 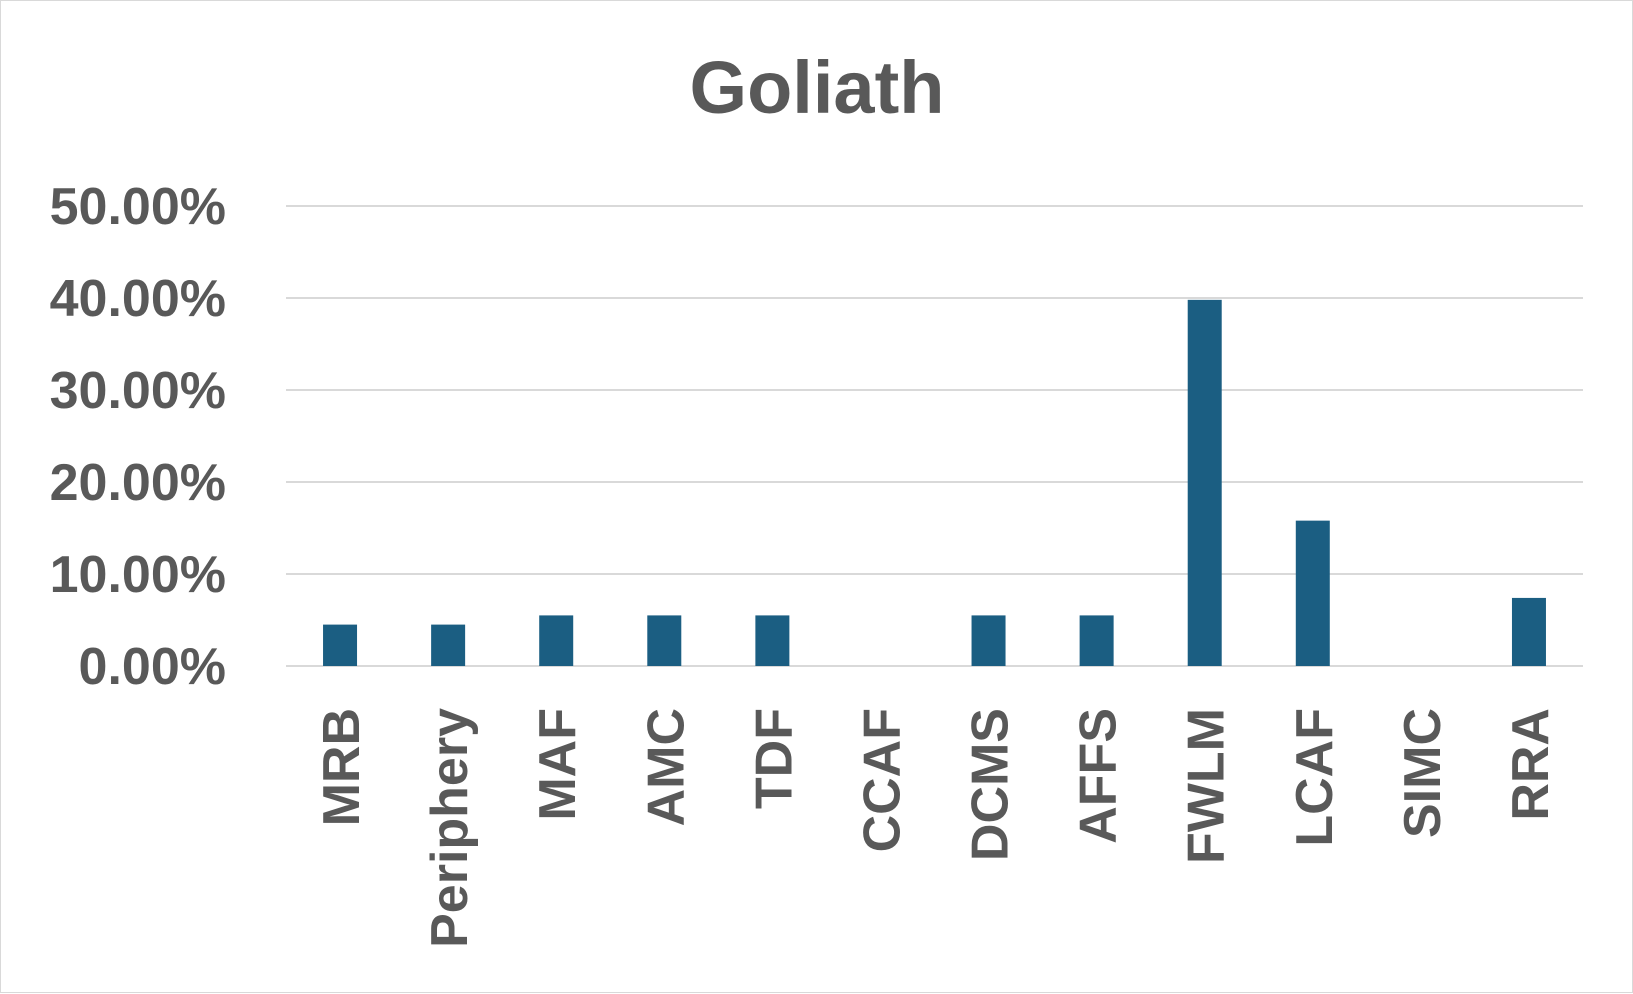 What do you see at coordinates (666, 767) in the screenshot?
I see `x-tick-label: AMC` at bounding box center [666, 767].